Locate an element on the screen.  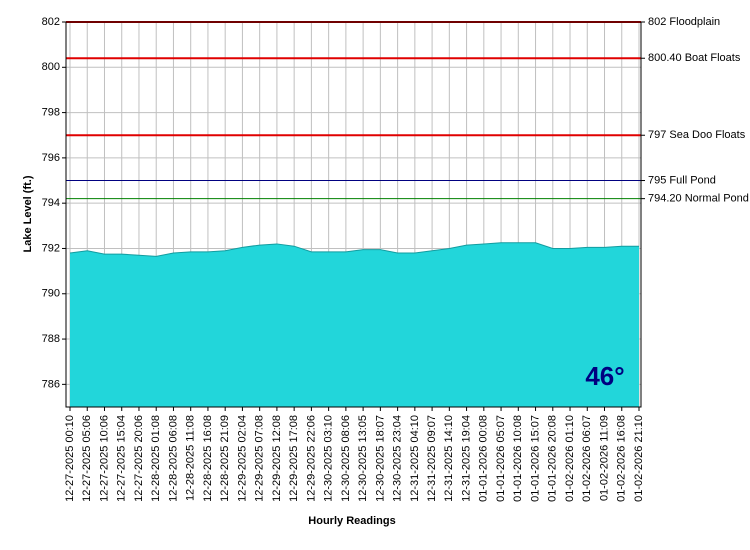
temperature-badge is located at coordinates (605, 376).